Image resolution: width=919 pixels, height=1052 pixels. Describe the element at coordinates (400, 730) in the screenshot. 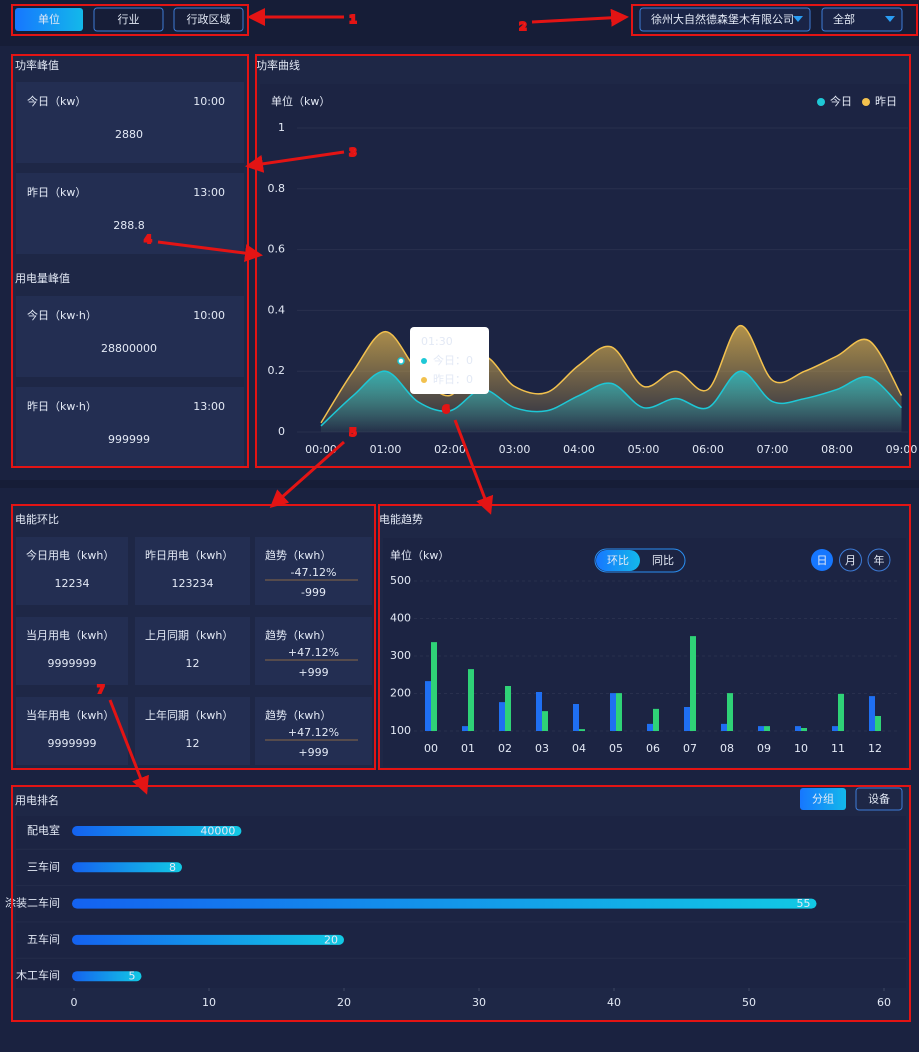

I see `y-tick-label: 100` at that location.